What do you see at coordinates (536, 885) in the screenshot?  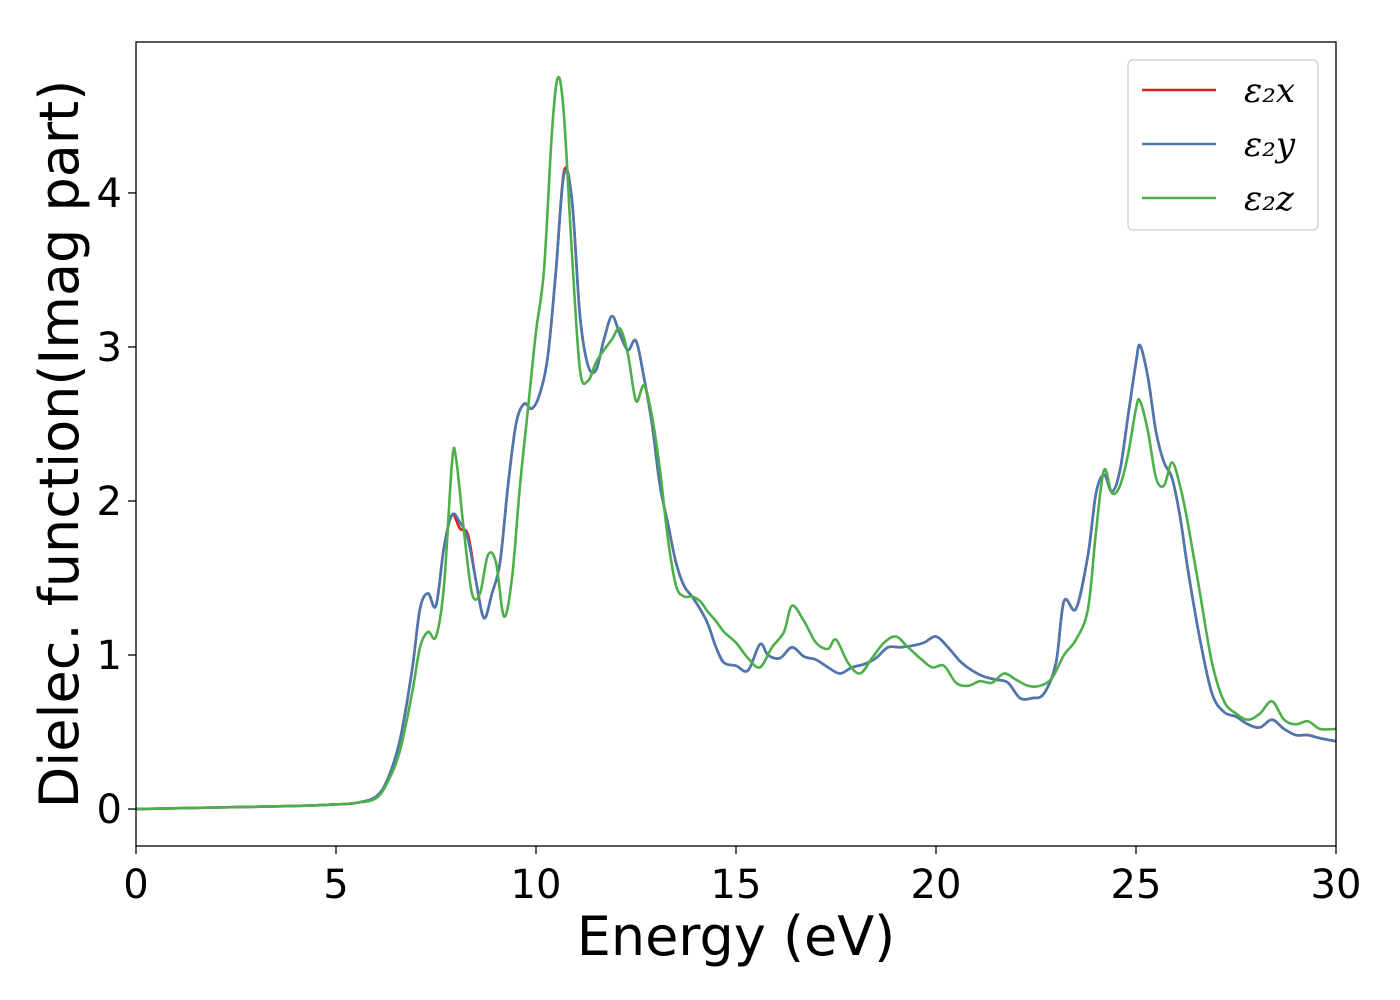 I see `x-tick-label: 10` at bounding box center [536, 885].